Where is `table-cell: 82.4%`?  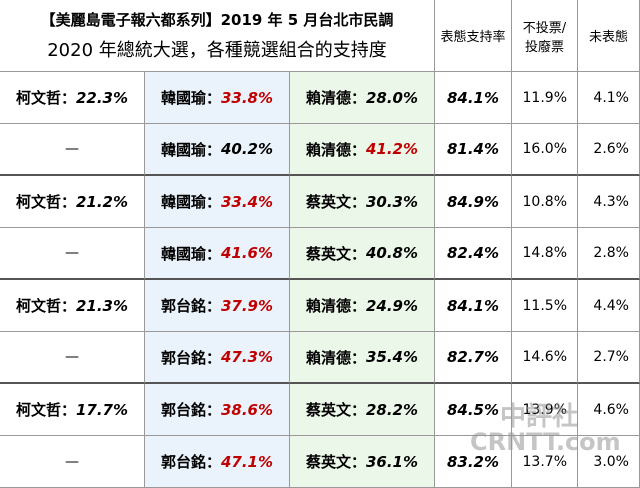 table-cell: 82.4% is located at coordinates (473, 254).